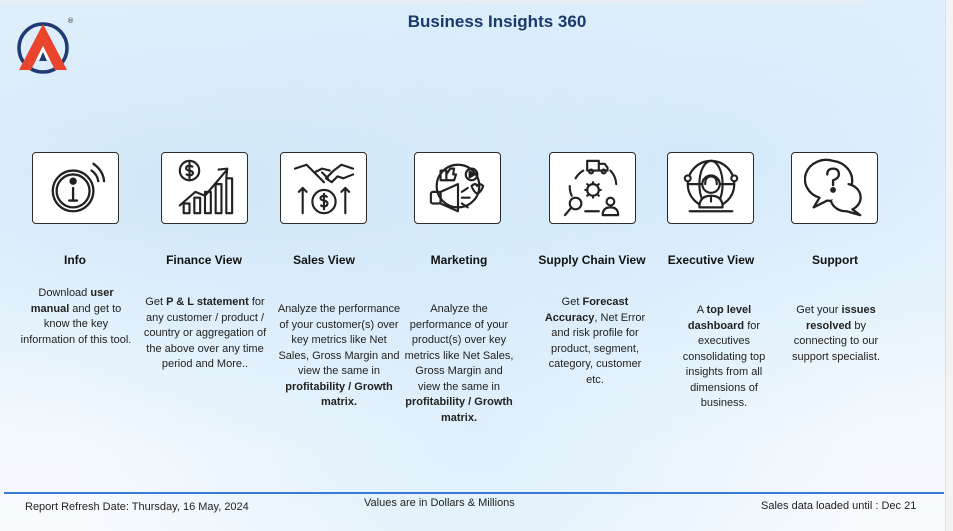  I want to click on highlight-text: user manual, so click(72, 301).